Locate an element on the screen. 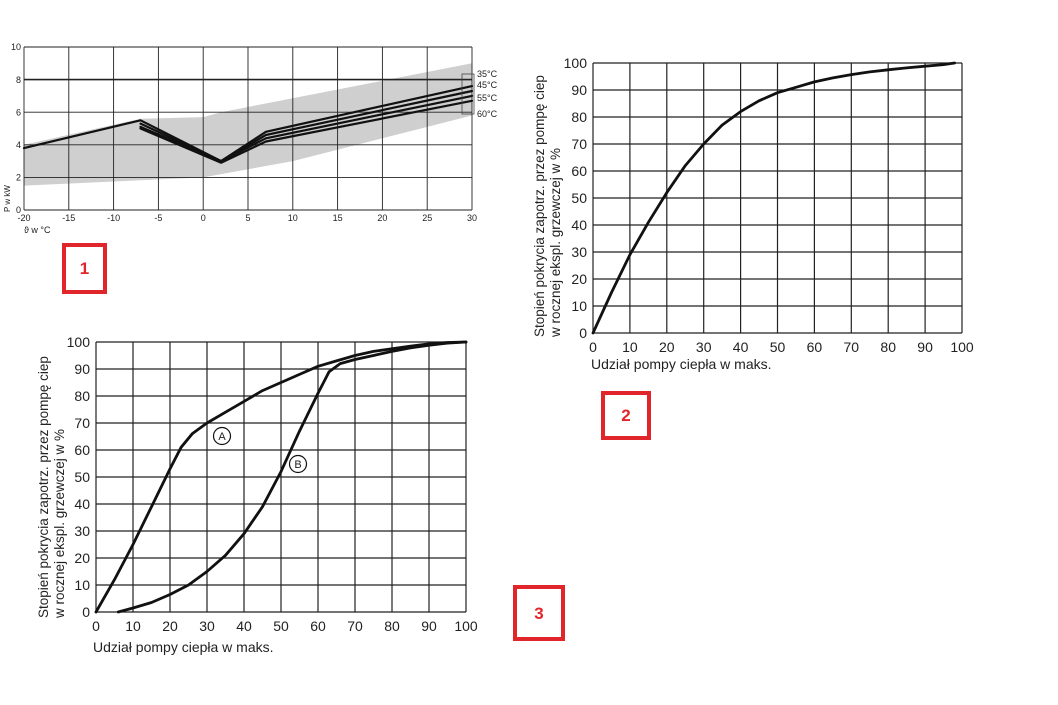 Image resolution: width=1058 pixels, height=705 pixels. chart-2-x-tick: 0 is located at coordinates (593, 347).